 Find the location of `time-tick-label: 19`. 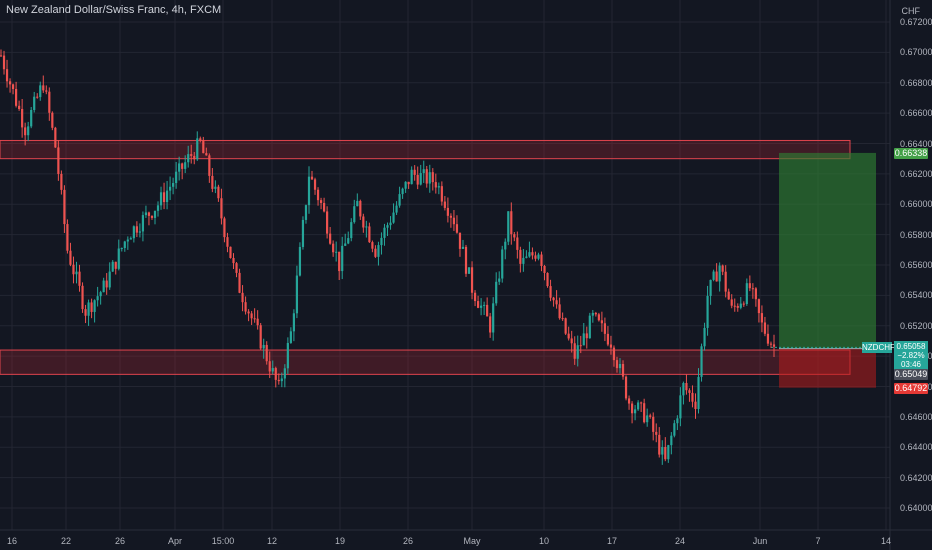

time-tick-label: 19 is located at coordinates (340, 541).